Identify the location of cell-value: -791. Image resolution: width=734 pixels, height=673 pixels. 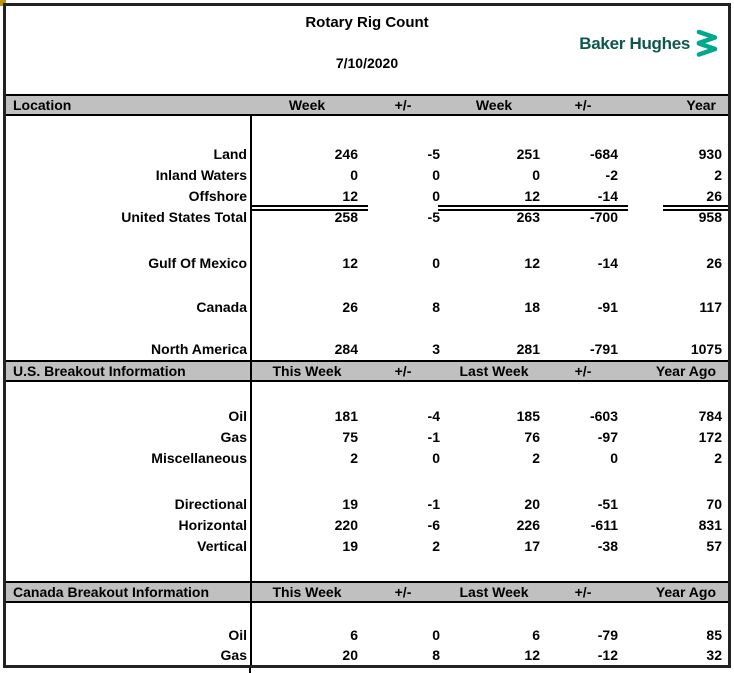
(603, 349).